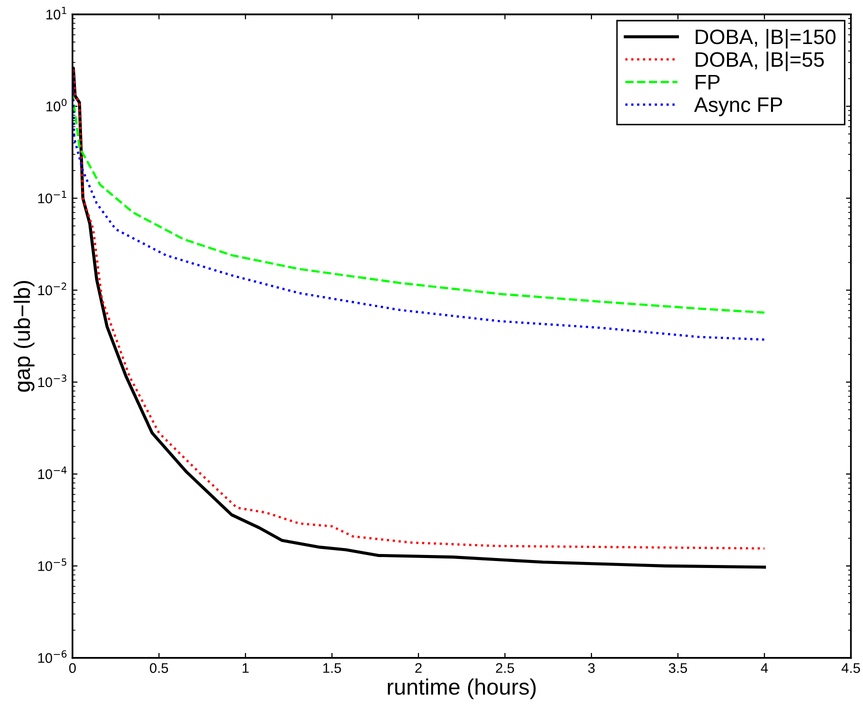  Describe the element at coordinates (591, 668) in the screenshot. I see `x-tick-label: 3` at that location.